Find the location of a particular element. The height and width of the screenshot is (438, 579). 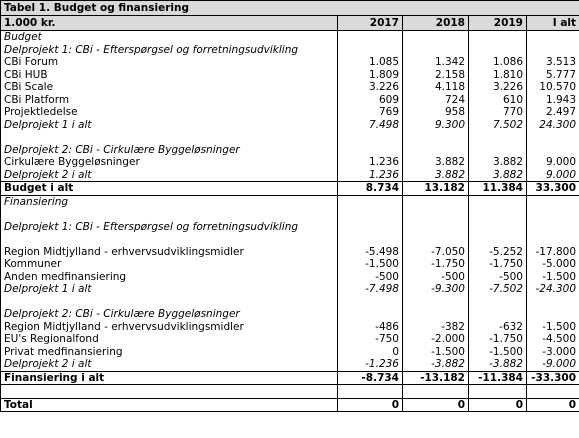

value-cell: 724 is located at coordinates (435, 99).